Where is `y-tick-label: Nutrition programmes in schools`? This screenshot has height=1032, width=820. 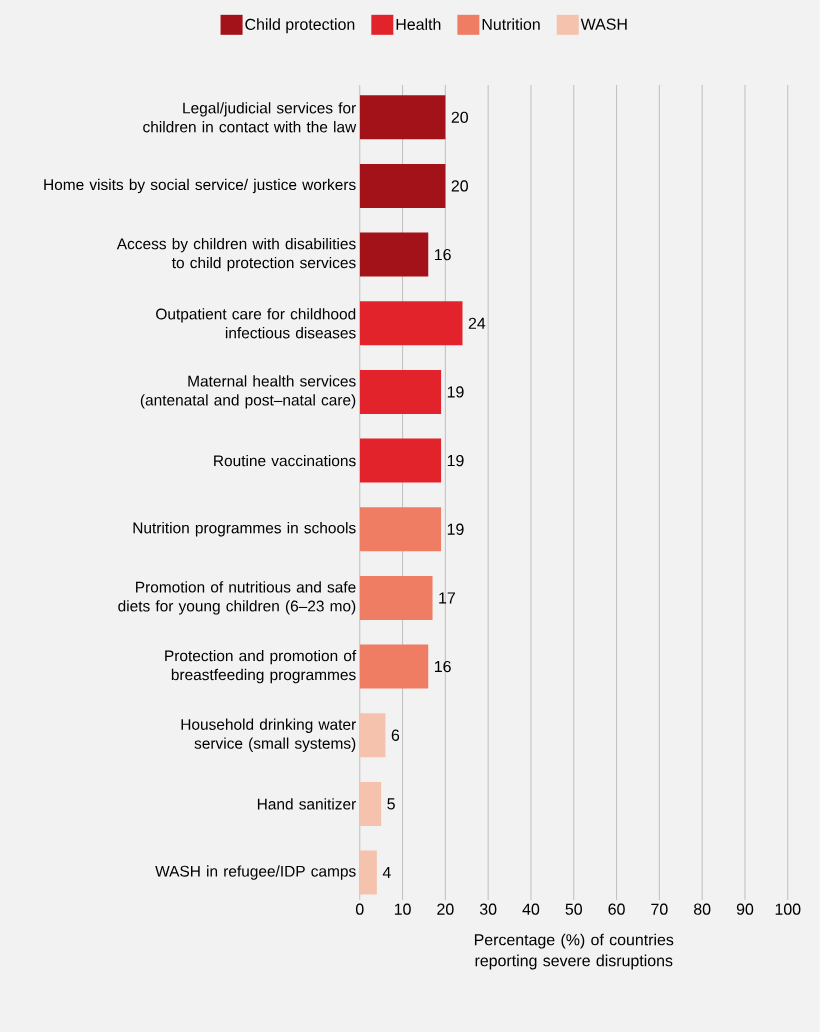
y-tick-label: Nutrition programmes in schools is located at coordinates (244, 529).